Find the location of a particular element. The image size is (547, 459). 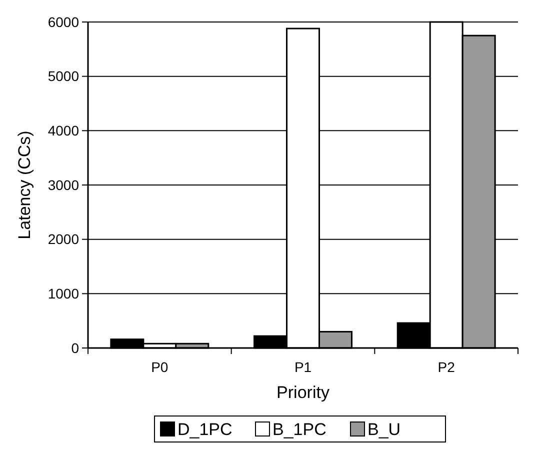

x-axis-title: Priority is located at coordinates (303, 392).